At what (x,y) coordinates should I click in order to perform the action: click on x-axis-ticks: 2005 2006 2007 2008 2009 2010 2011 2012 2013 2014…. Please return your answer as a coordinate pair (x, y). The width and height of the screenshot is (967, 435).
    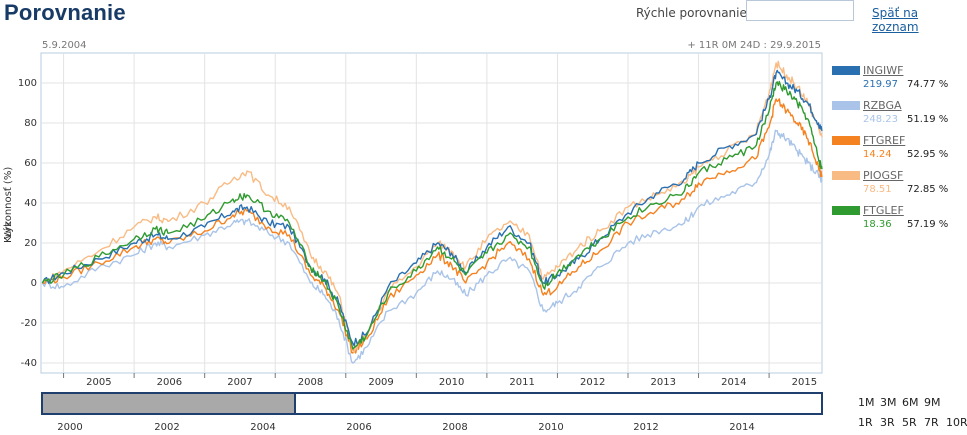
    Looking at the image, I should click on (440, 380).